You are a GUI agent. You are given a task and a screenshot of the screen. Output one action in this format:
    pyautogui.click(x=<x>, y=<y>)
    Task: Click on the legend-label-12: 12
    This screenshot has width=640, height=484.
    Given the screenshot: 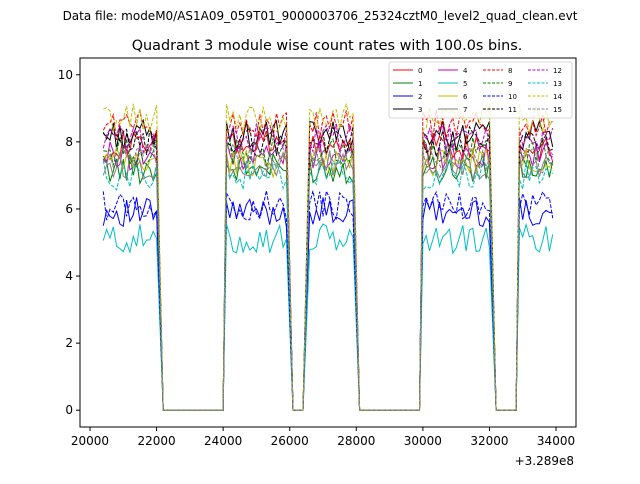 What is the action you would take?
    pyautogui.click(x=557, y=71)
    